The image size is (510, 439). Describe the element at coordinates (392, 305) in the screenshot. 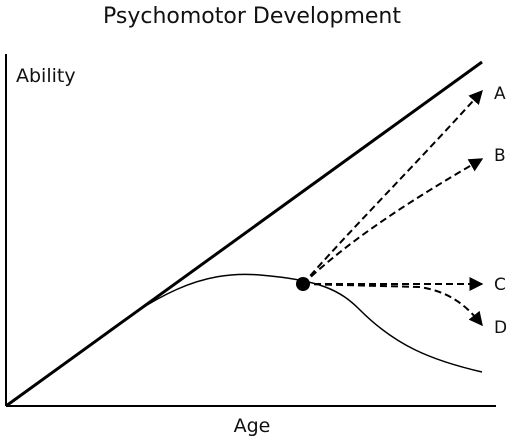

I see `trajectory-d-path` at that location.